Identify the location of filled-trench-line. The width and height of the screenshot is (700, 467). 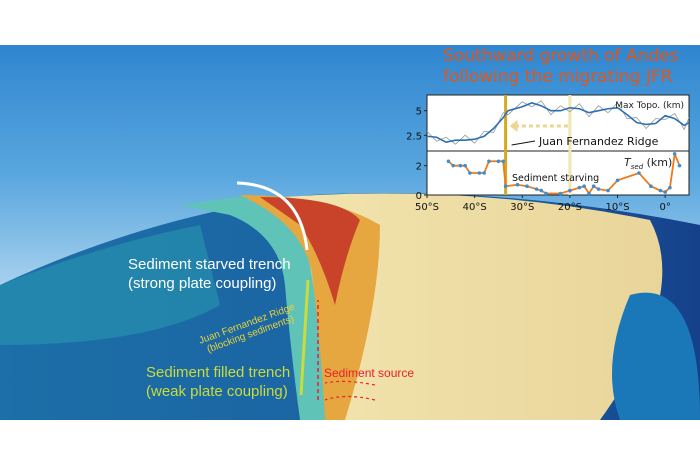
(304, 337).